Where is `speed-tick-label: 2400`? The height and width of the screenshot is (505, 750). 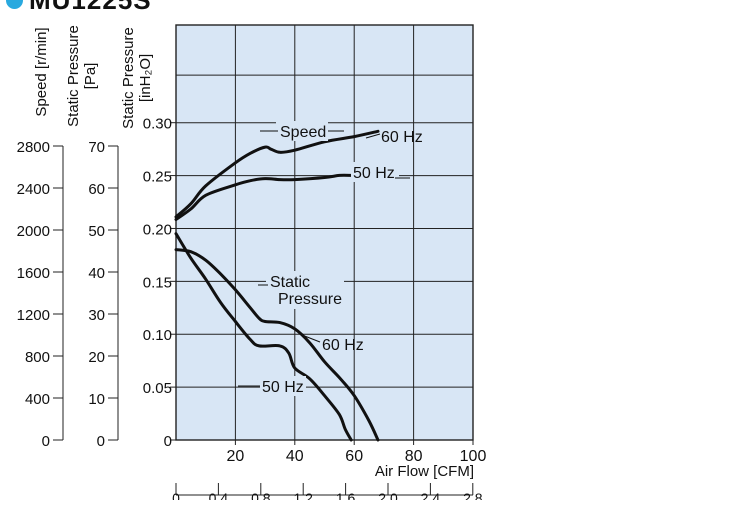 speed-tick-label: 2400 is located at coordinates (33, 189).